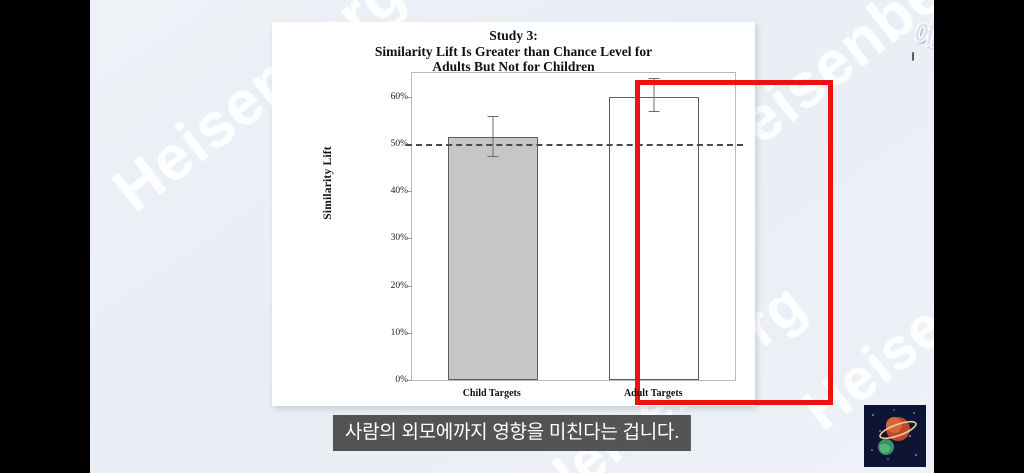 The width and height of the screenshot is (1024, 473). I want to click on y-axis-label: Similarity Lift, so click(328, 183).